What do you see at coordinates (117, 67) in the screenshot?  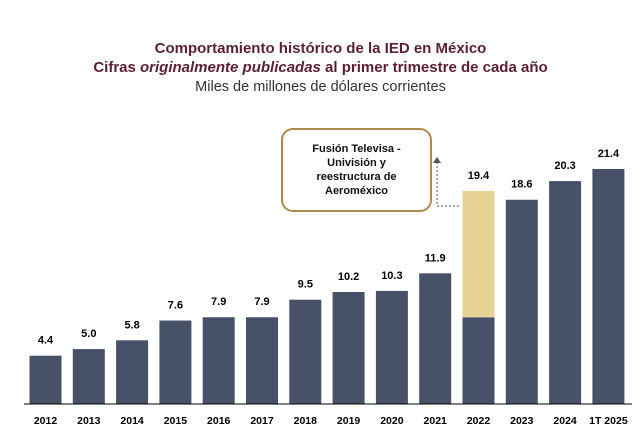 I see `title-line2-pre: Cifras` at bounding box center [117, 67].